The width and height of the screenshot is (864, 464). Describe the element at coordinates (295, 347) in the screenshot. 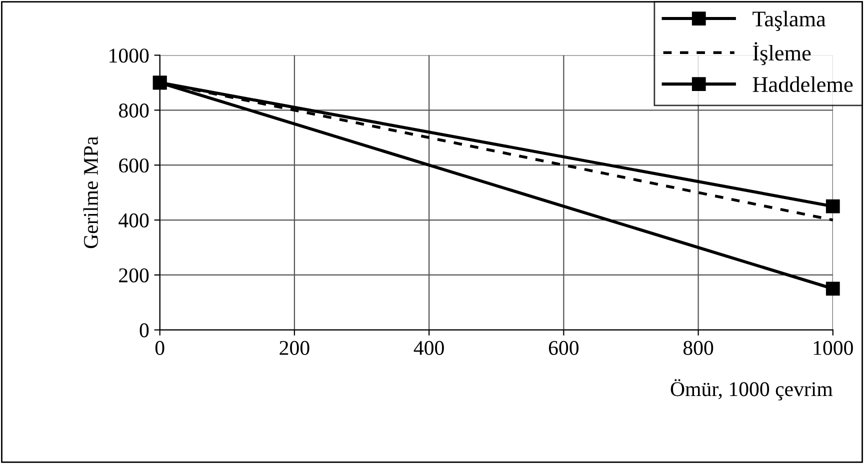

I see `x-tick-label: 200` at that location.